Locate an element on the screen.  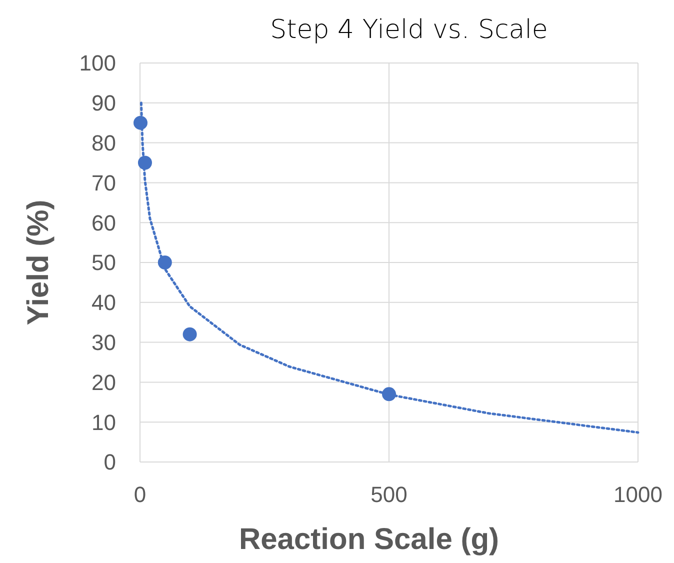
x-tick-label: 1000 is located at coordinates (638, 494).